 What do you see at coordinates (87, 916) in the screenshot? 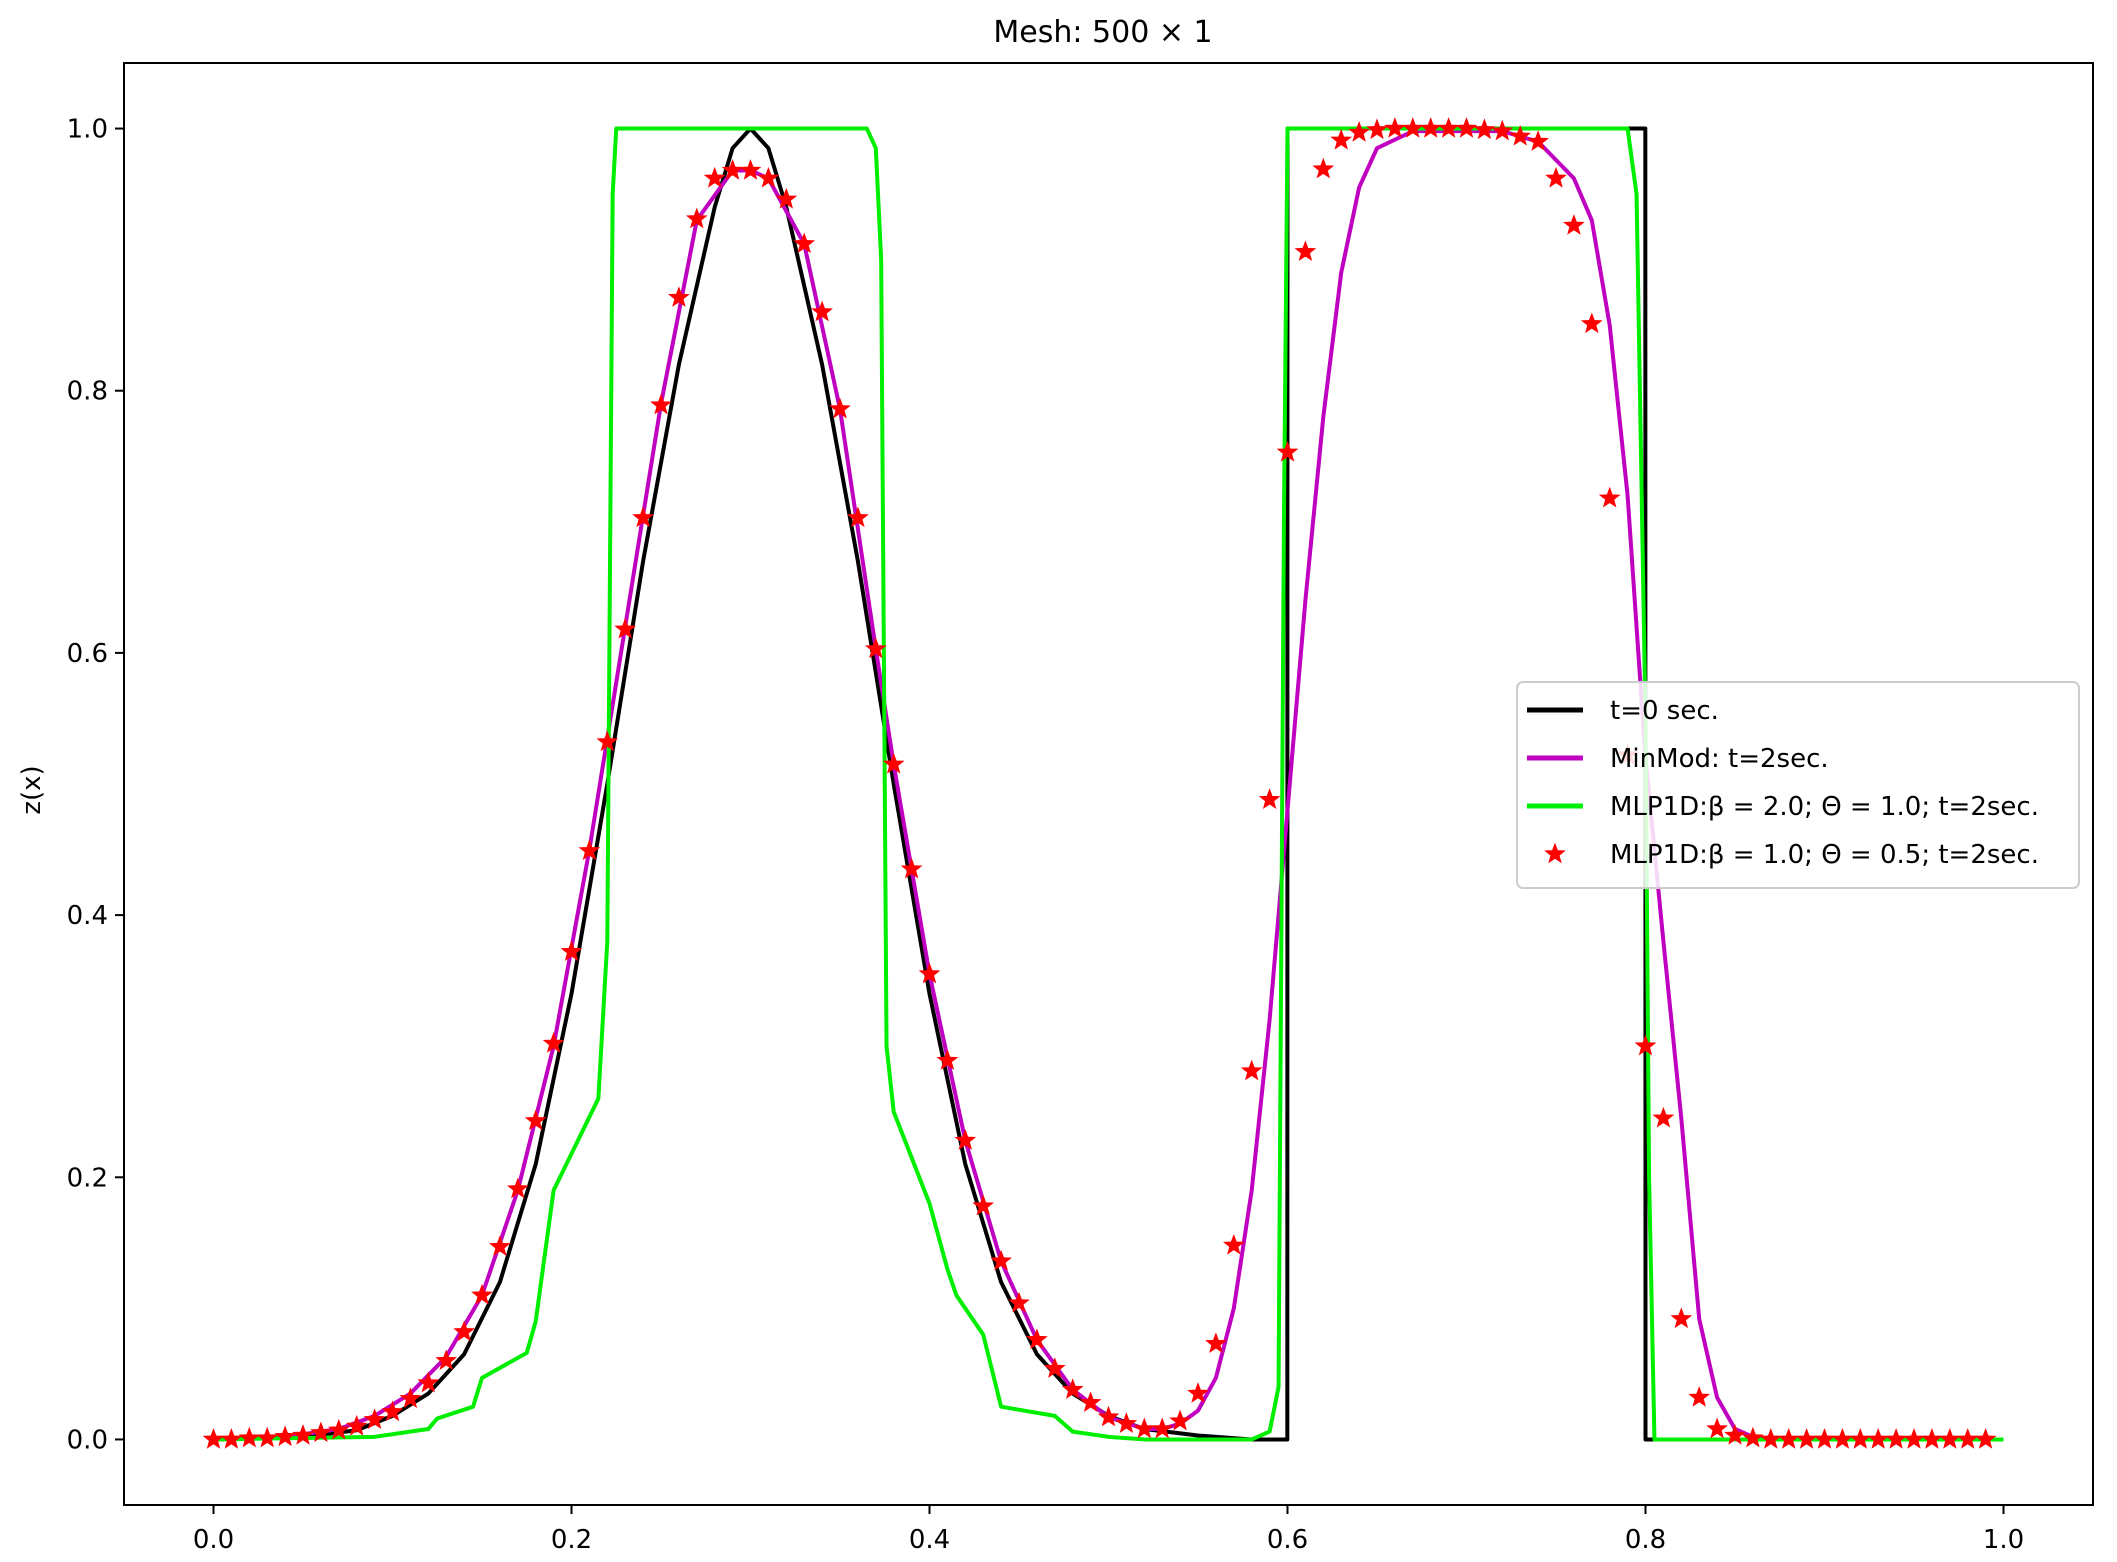
I see `y-tick-label: 0.4` at bounding box center [87, 916].